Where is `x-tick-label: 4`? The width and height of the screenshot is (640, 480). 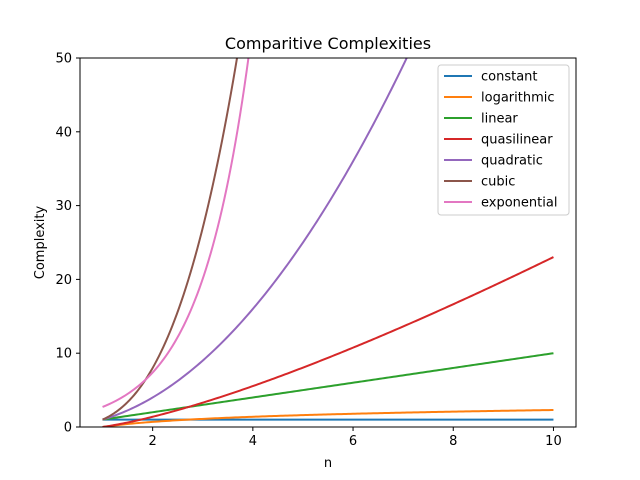 x-tick-label: 4 is located at coordinates (253, 441).